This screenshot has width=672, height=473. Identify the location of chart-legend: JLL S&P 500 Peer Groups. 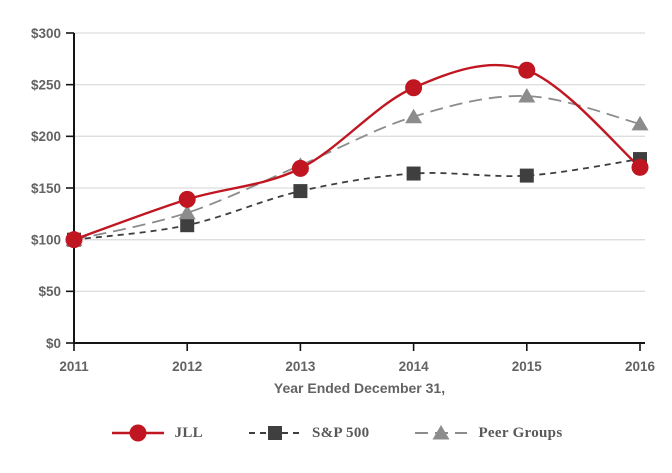
(336, 433).